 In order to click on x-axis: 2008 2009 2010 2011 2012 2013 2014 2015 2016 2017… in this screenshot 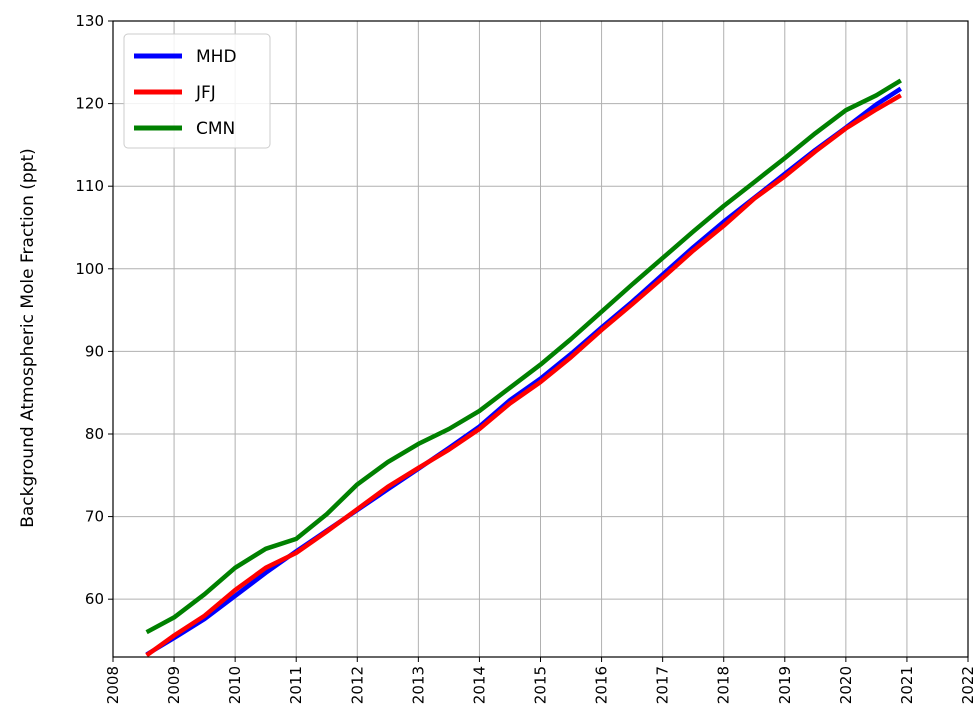, I will do `click(540, 680)`.